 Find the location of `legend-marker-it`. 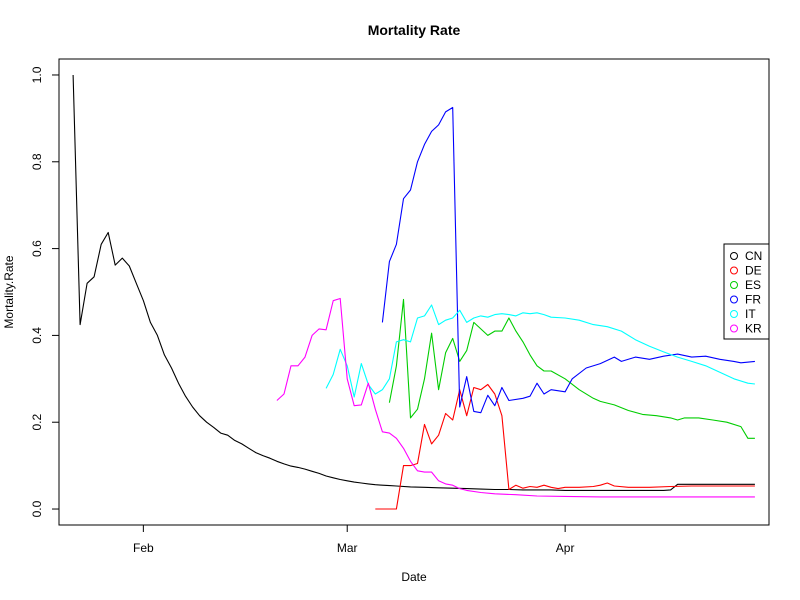

legend-marker-it is located at coordinates (734, 314).